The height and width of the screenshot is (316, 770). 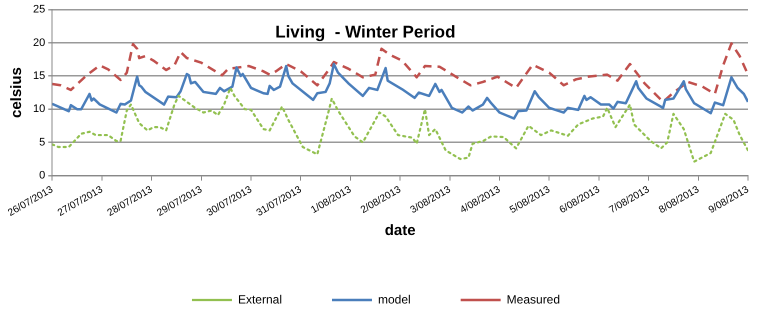 What do you see at coordinates (365, 32) in the screenshot?
I see `text: Living - Winter Period` at bounding box center [365, 32].